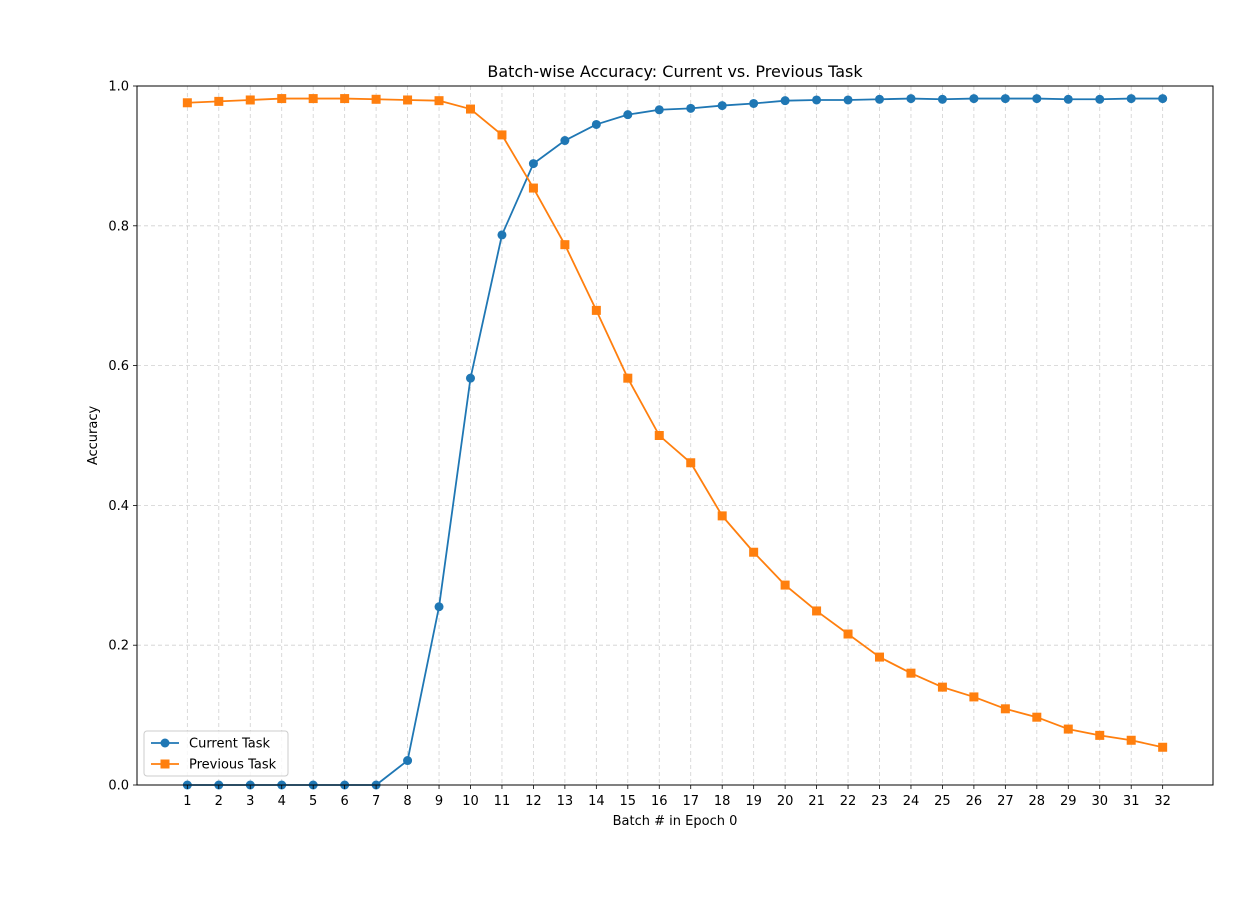 The image size is (1244, 922). I want to click on x-tick-label: 12, so click(533, 801).